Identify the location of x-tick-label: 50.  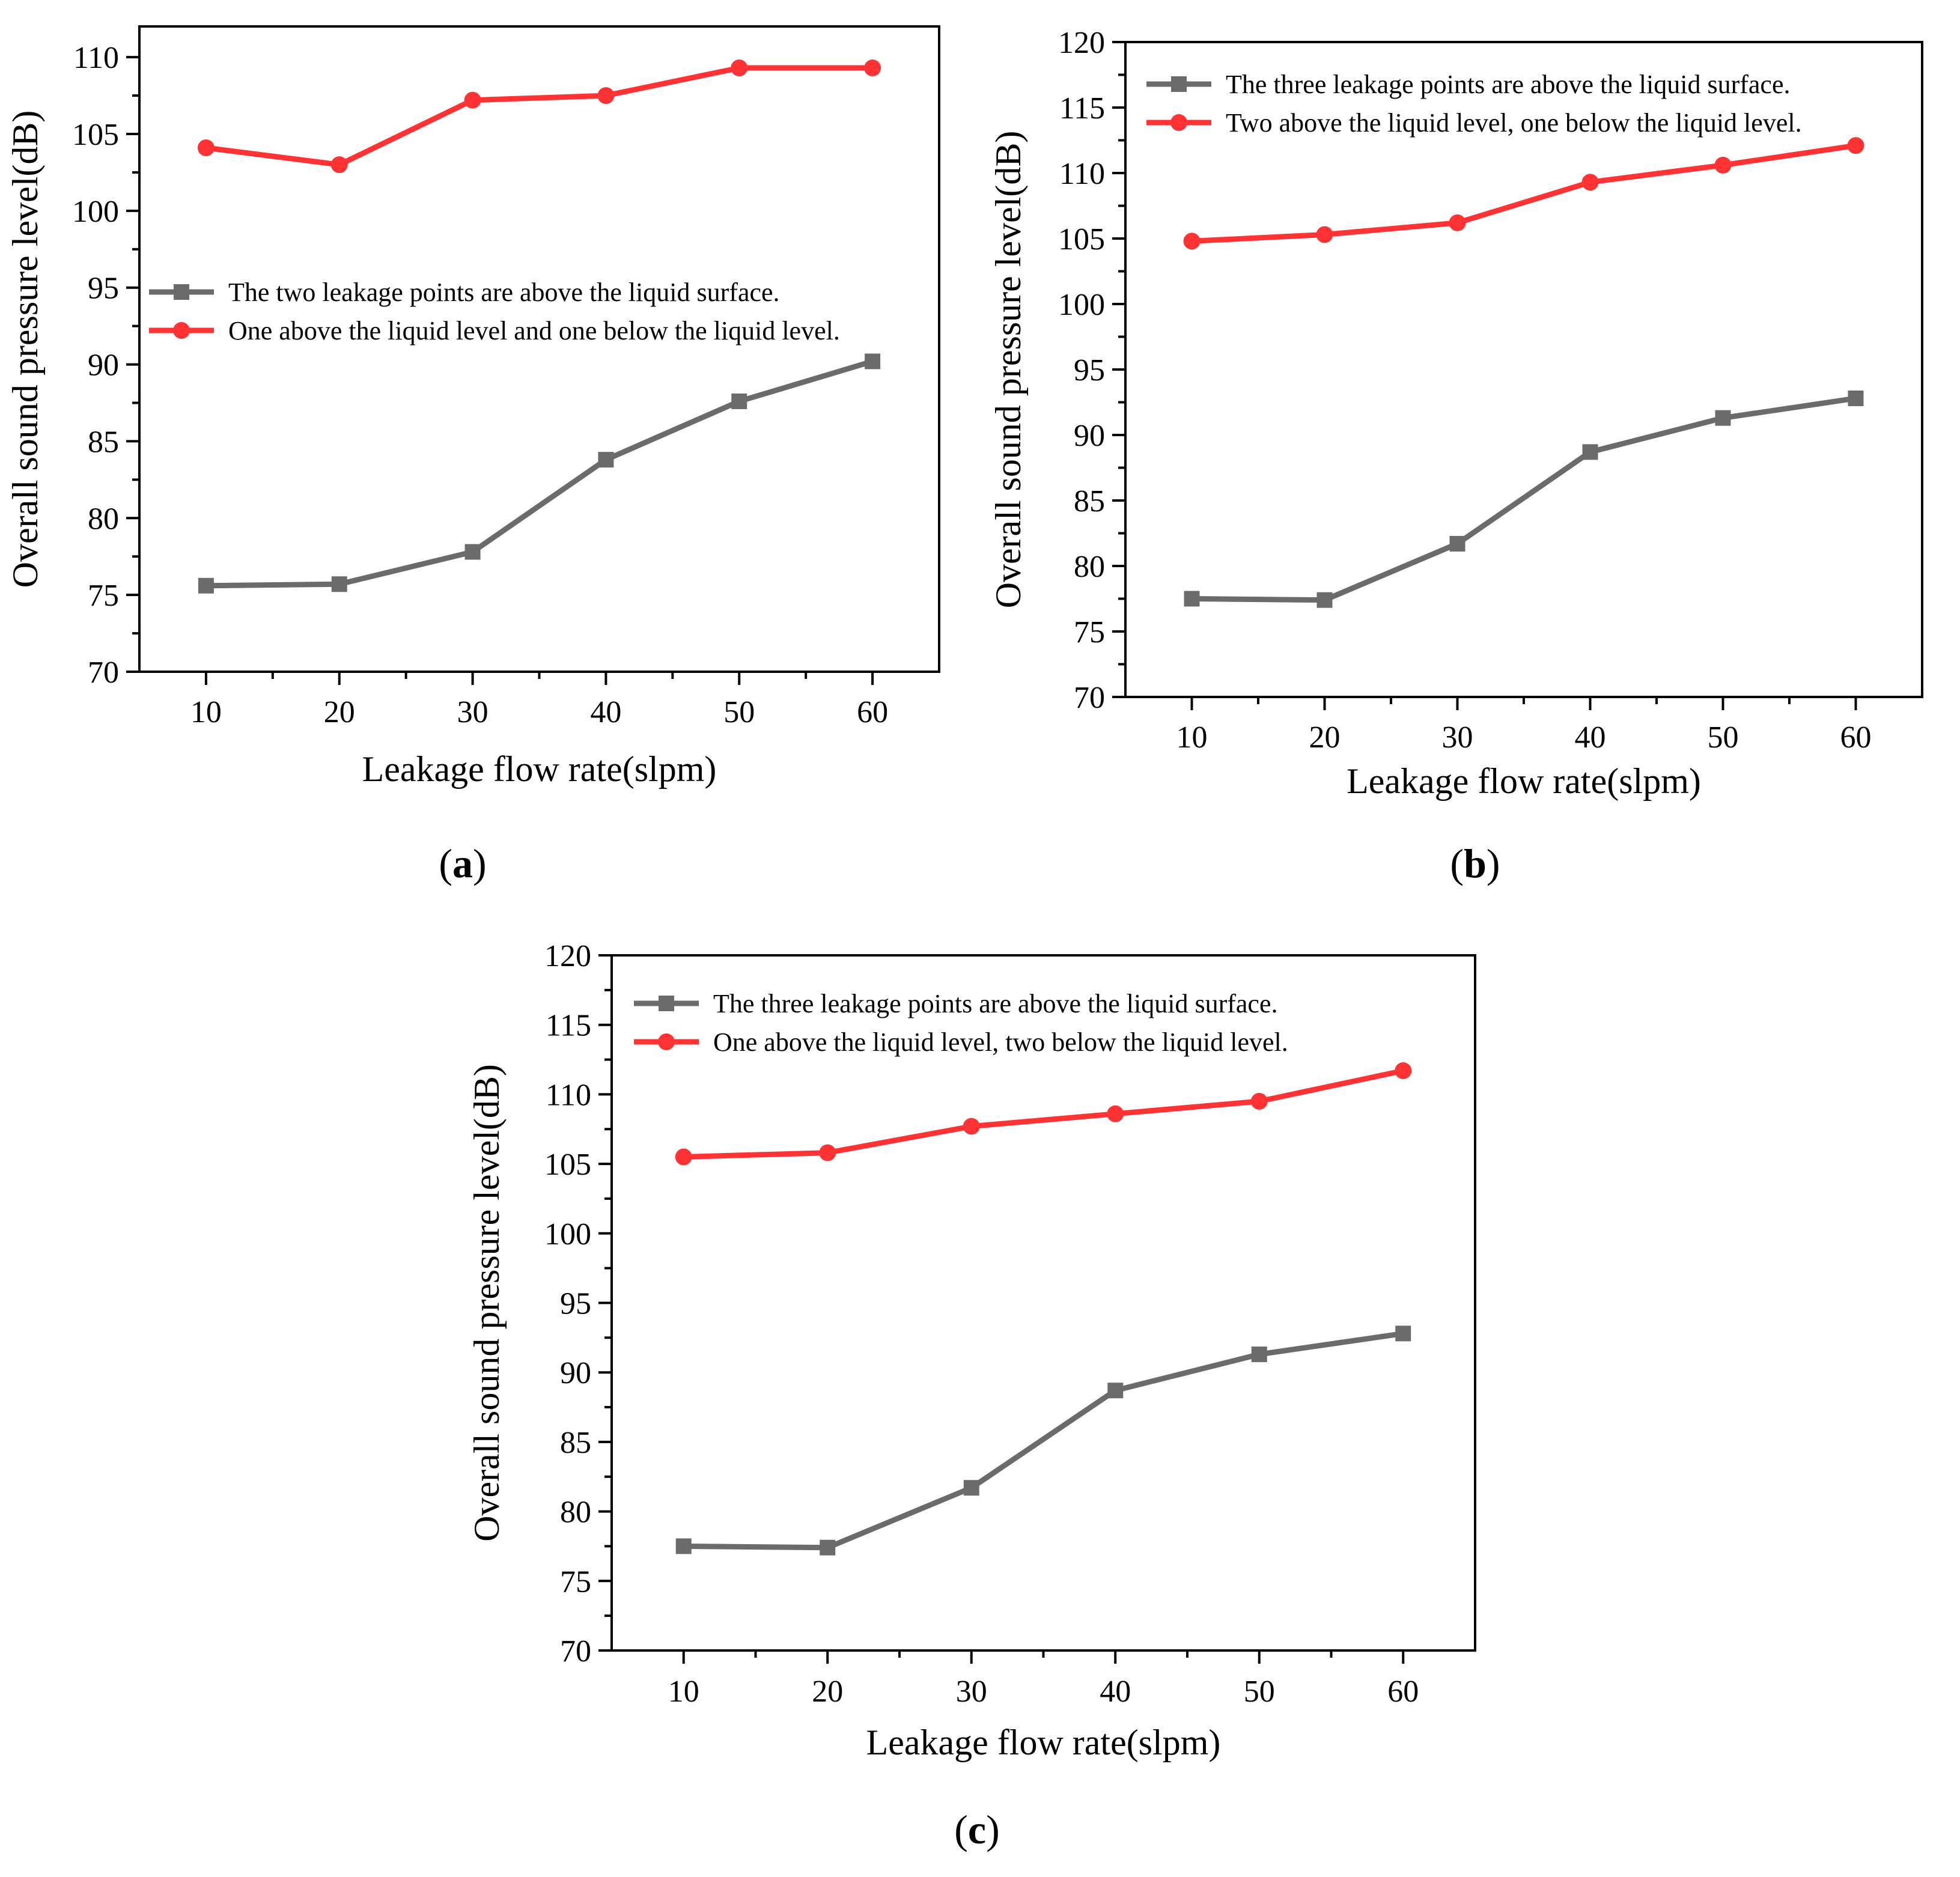
(739, 712).